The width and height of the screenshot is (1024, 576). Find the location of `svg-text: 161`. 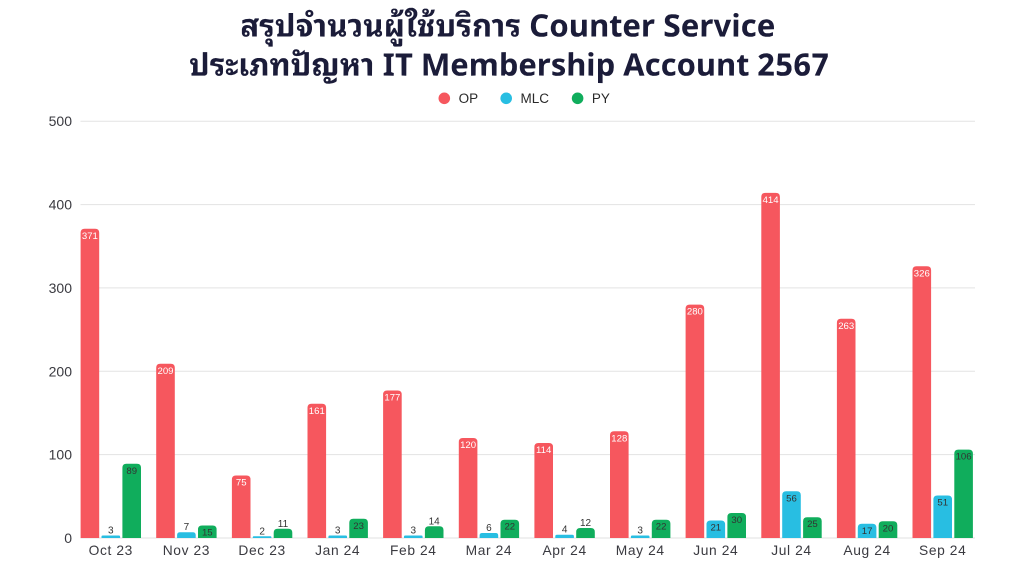

svg-text: 161 is located at coordinates (317, 411).